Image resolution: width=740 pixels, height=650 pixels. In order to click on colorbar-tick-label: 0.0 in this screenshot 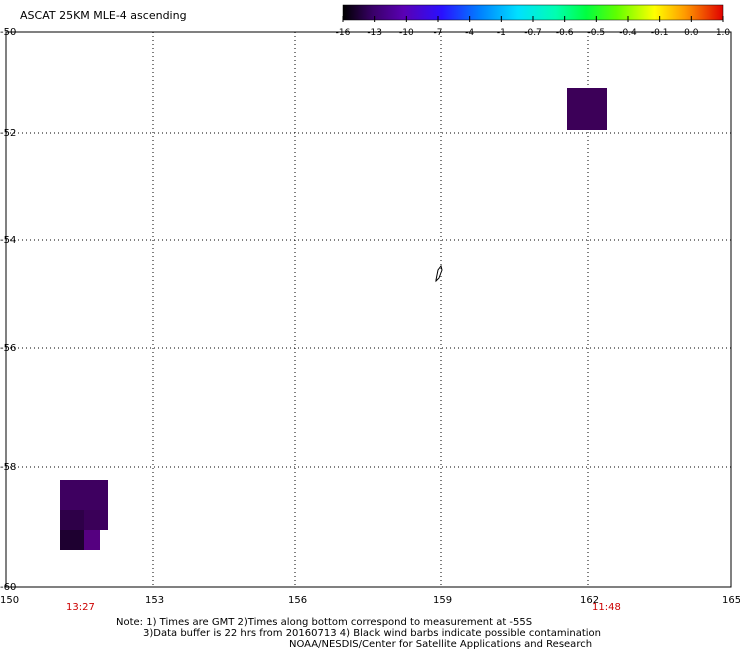, I will do `click(691, 33)`.